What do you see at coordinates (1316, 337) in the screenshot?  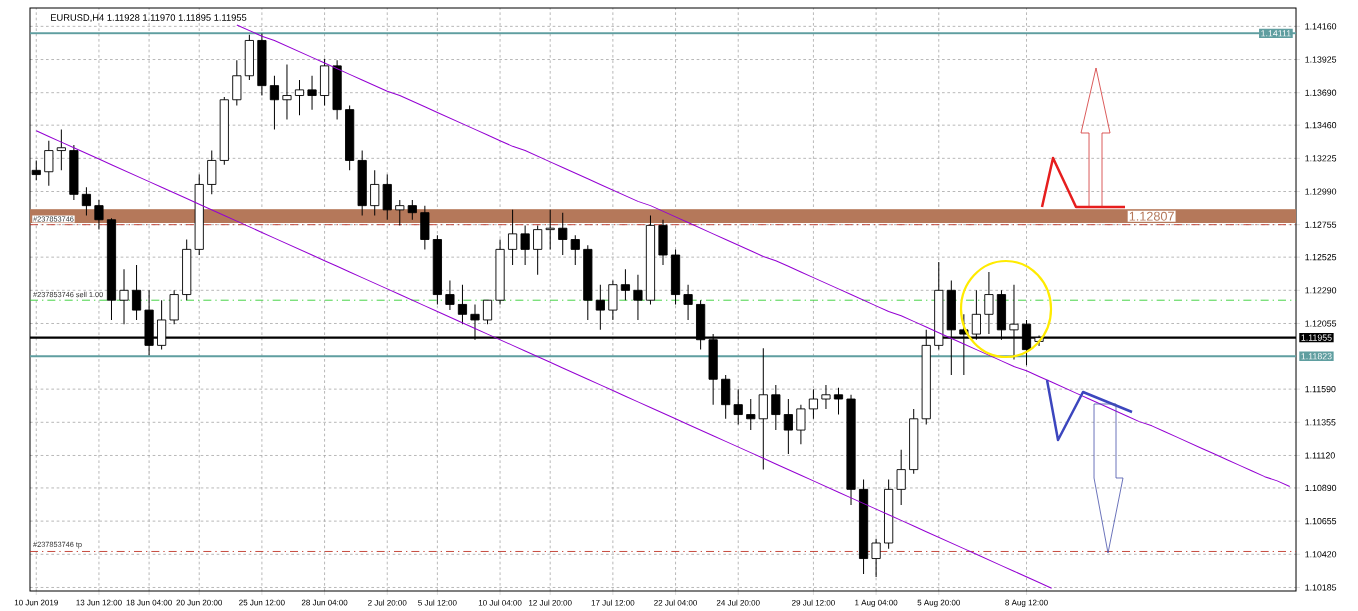 I see `ref-line-label: 1.11955` at bounding box center [1316, 337].